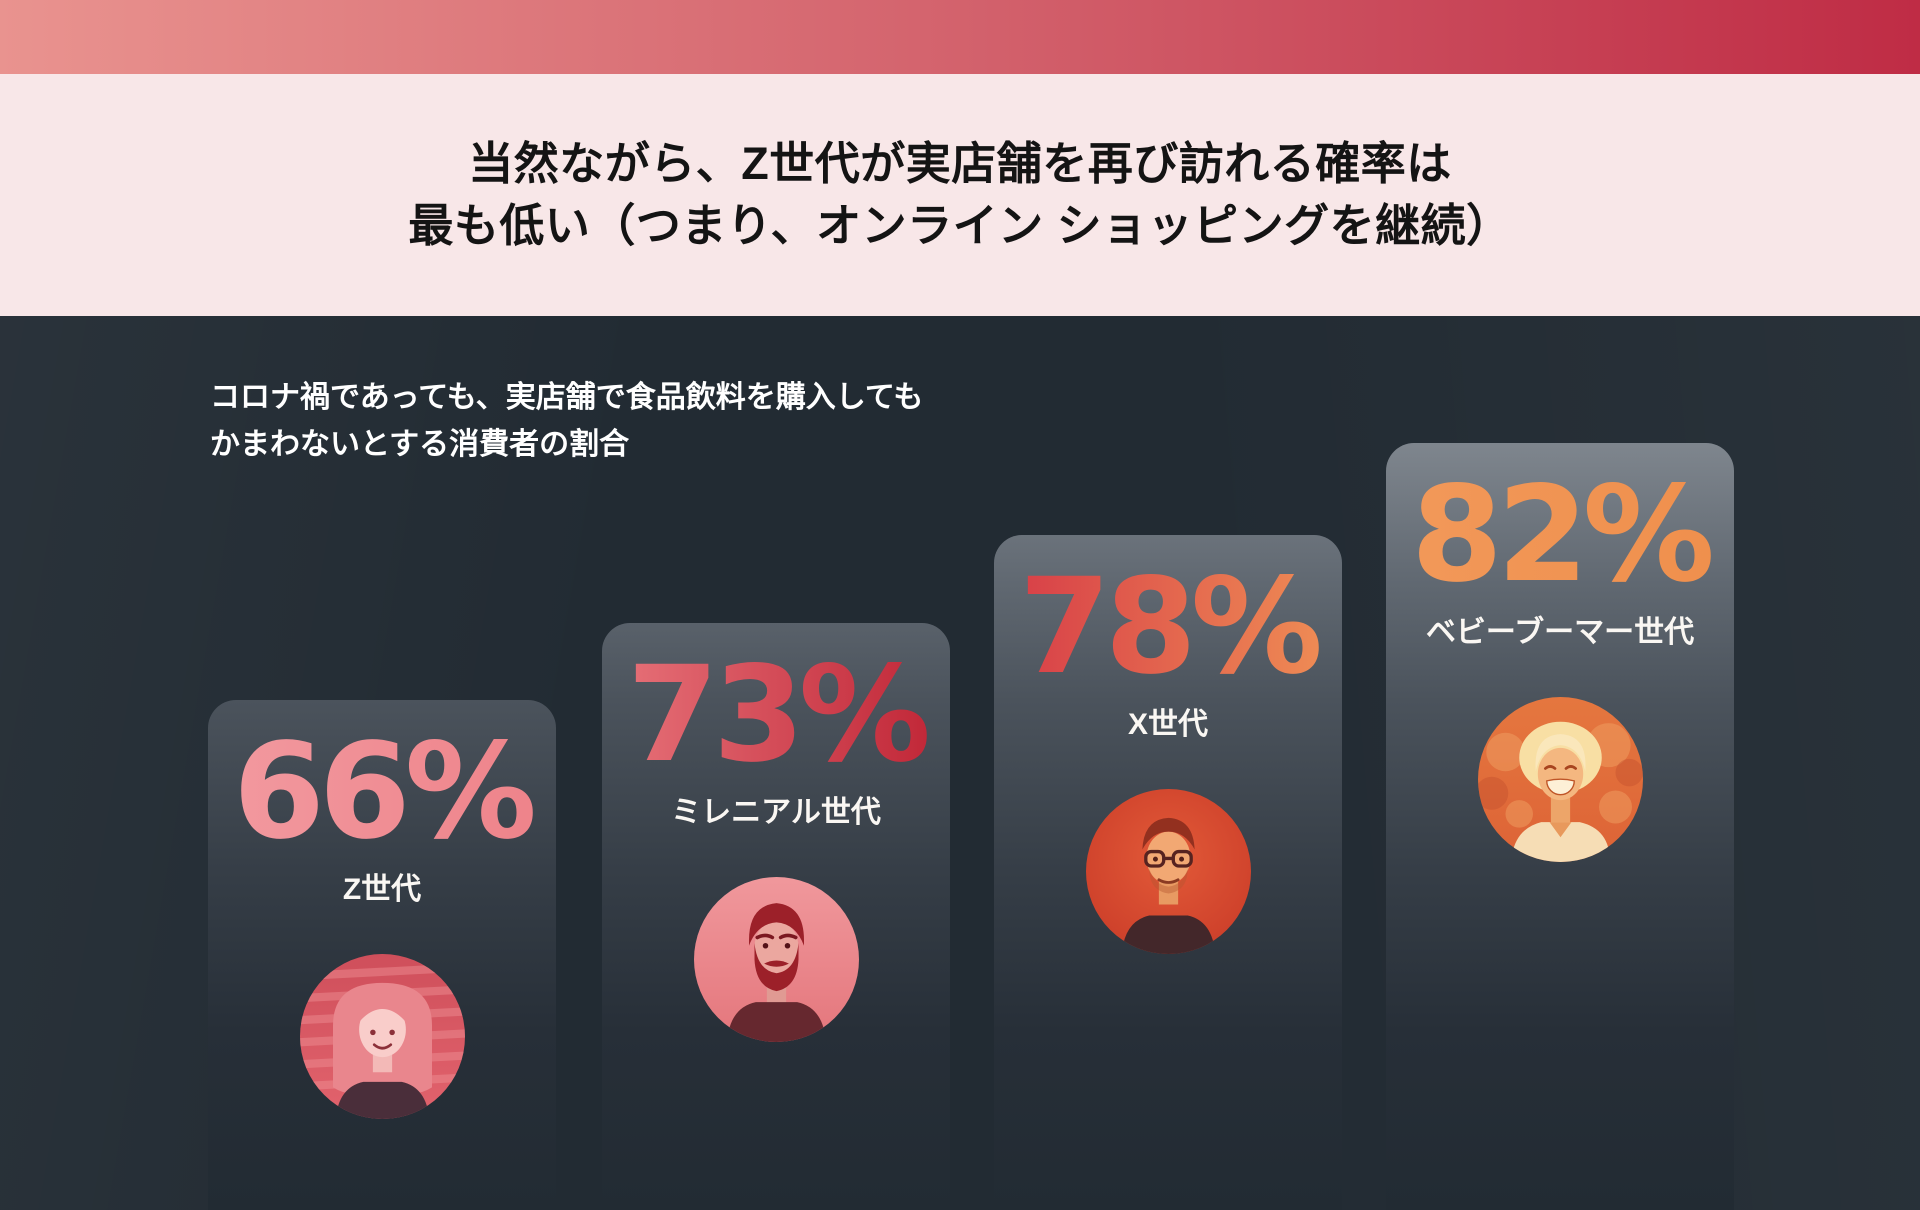 Image resolution: width=1920 pixels, height=1210 pixels. I want to click on bar-card-content: 78% X世代, so click(1168, 744).